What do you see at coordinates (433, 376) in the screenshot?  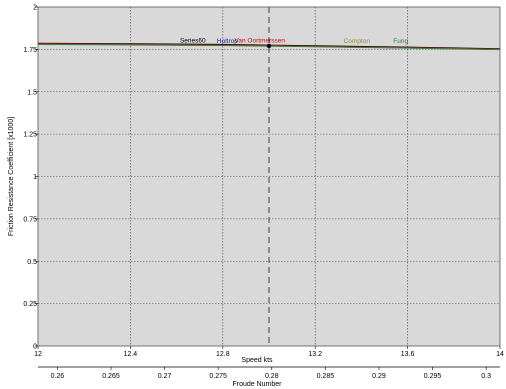 I see `froude-tick-label: 0.295` at bounding box center [433, 376].